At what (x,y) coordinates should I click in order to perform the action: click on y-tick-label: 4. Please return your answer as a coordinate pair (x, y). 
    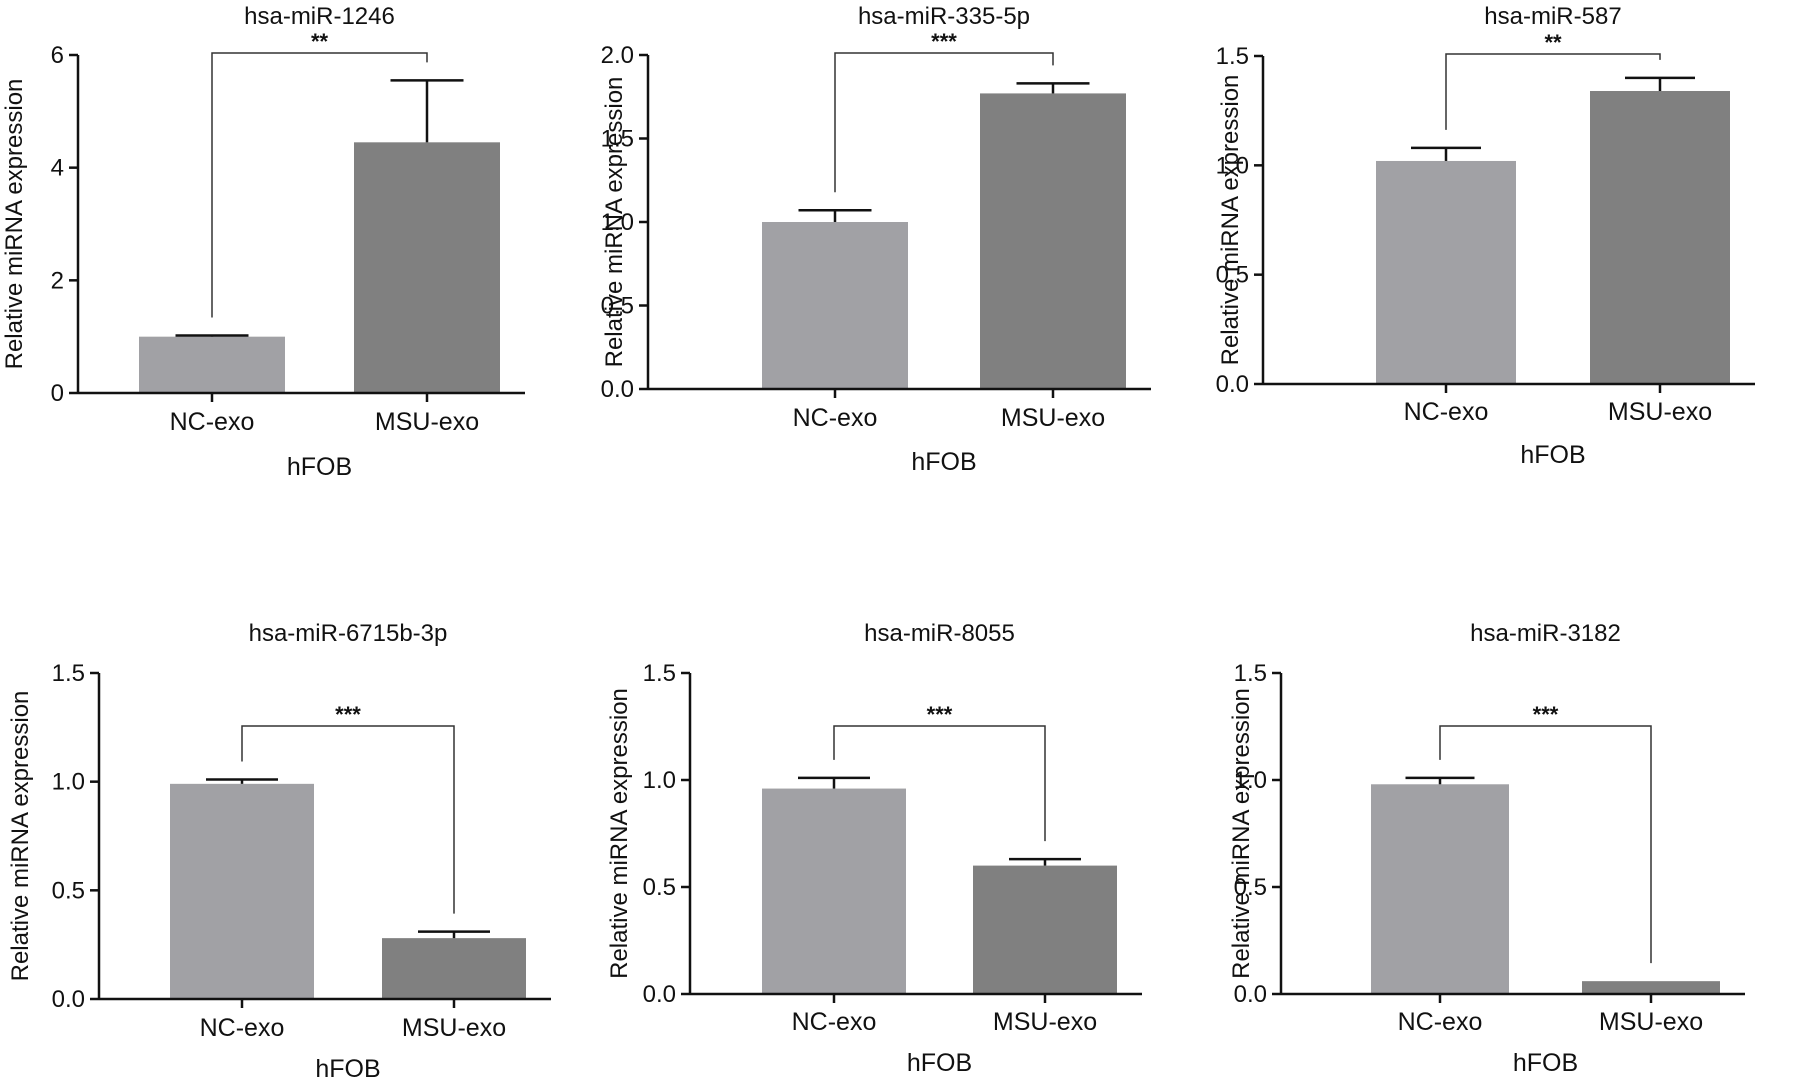
    Looking at the image, I should click on (57, 168).